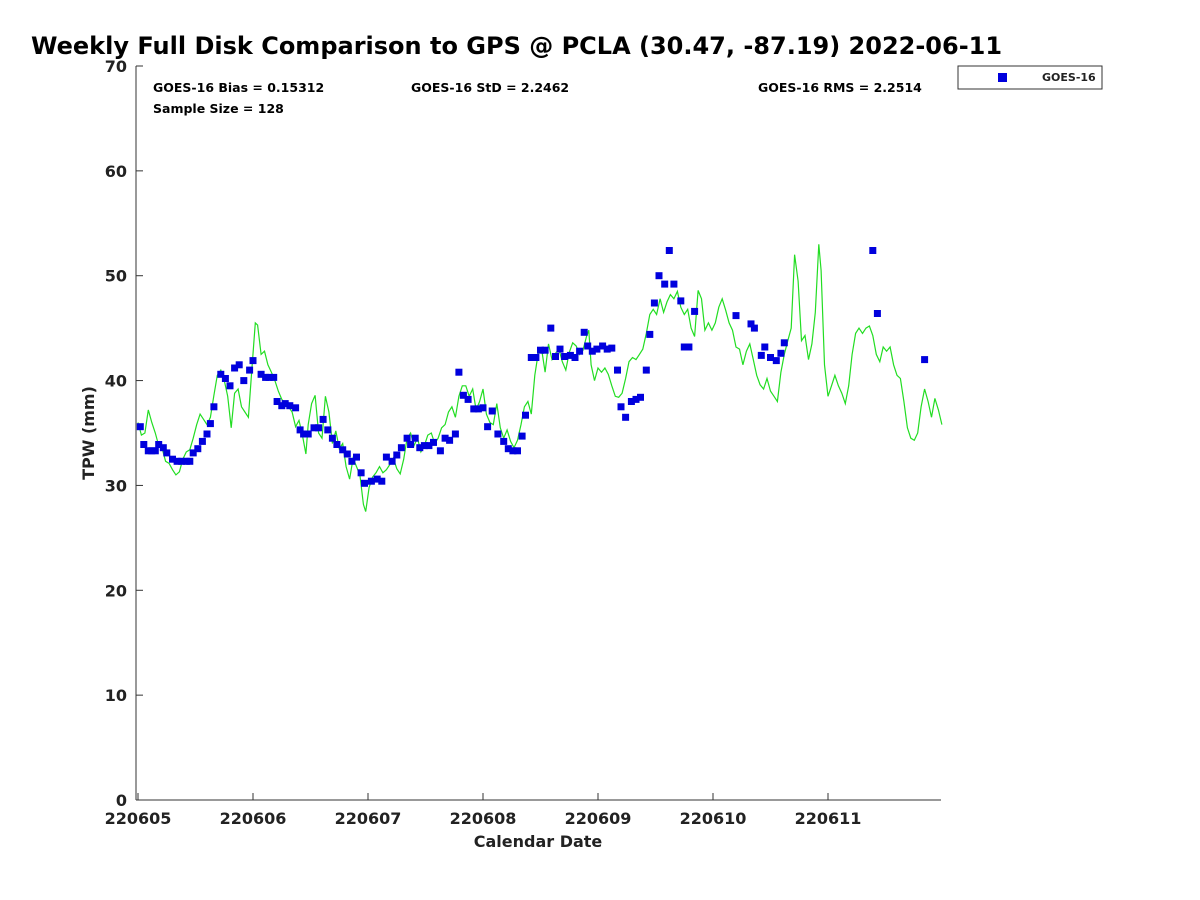  Describe the element at coordinates (116, 276) in the screenshot. I see `y-tick-label: 50` at that location.